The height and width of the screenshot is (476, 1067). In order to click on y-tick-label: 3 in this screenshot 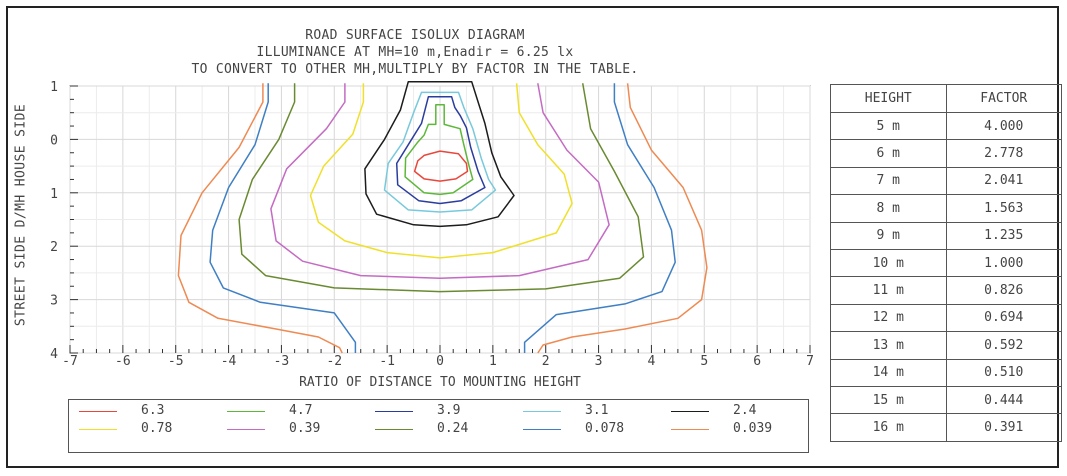, I will do `click(54, 301)`.